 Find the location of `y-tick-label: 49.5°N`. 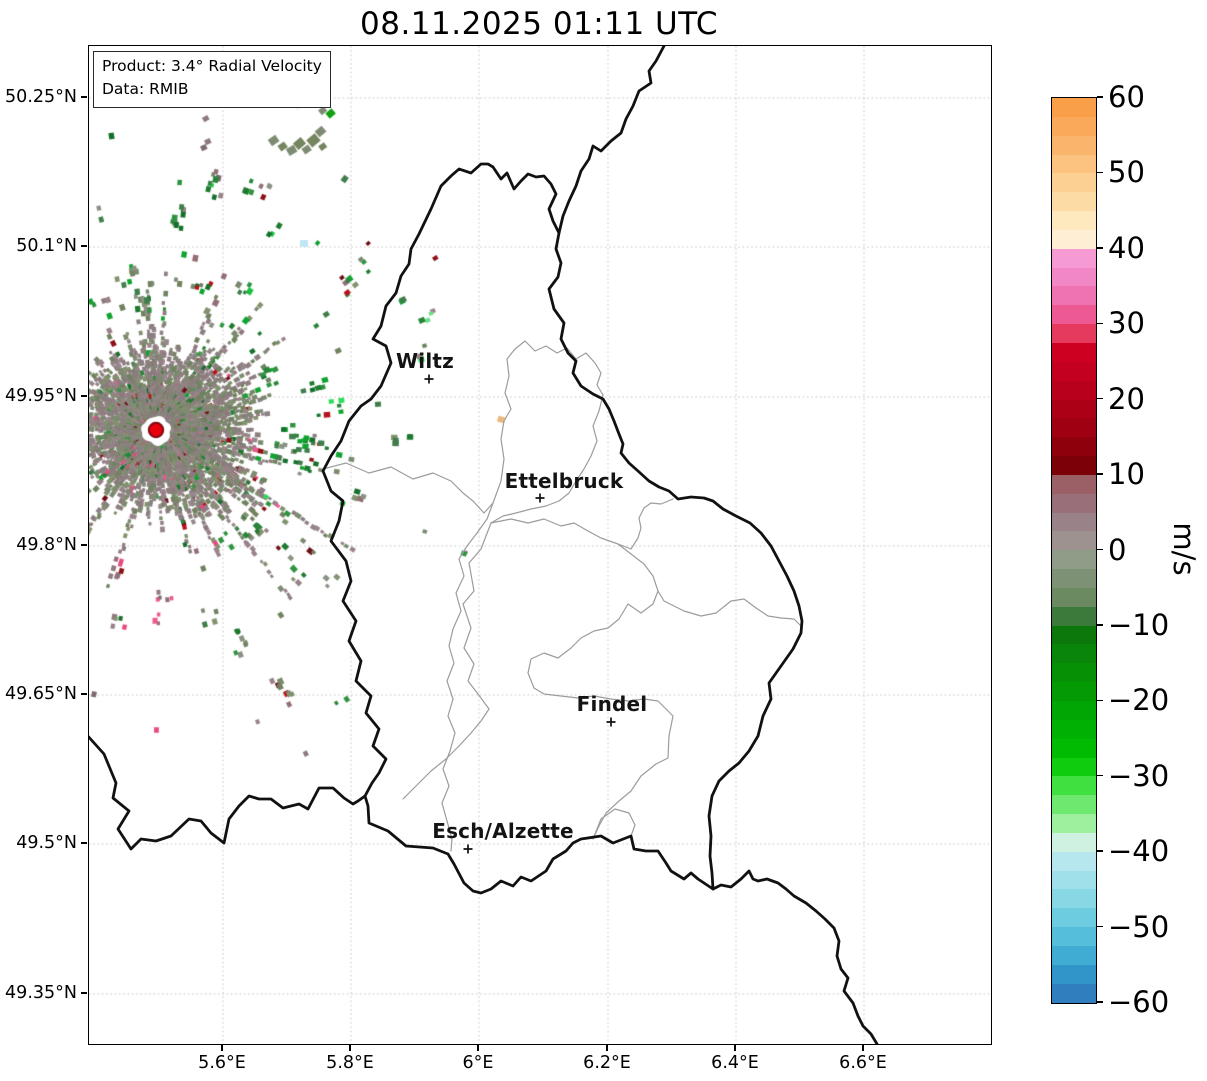

y-tick-label: 49.5°N is located at coordinates (46, 843).